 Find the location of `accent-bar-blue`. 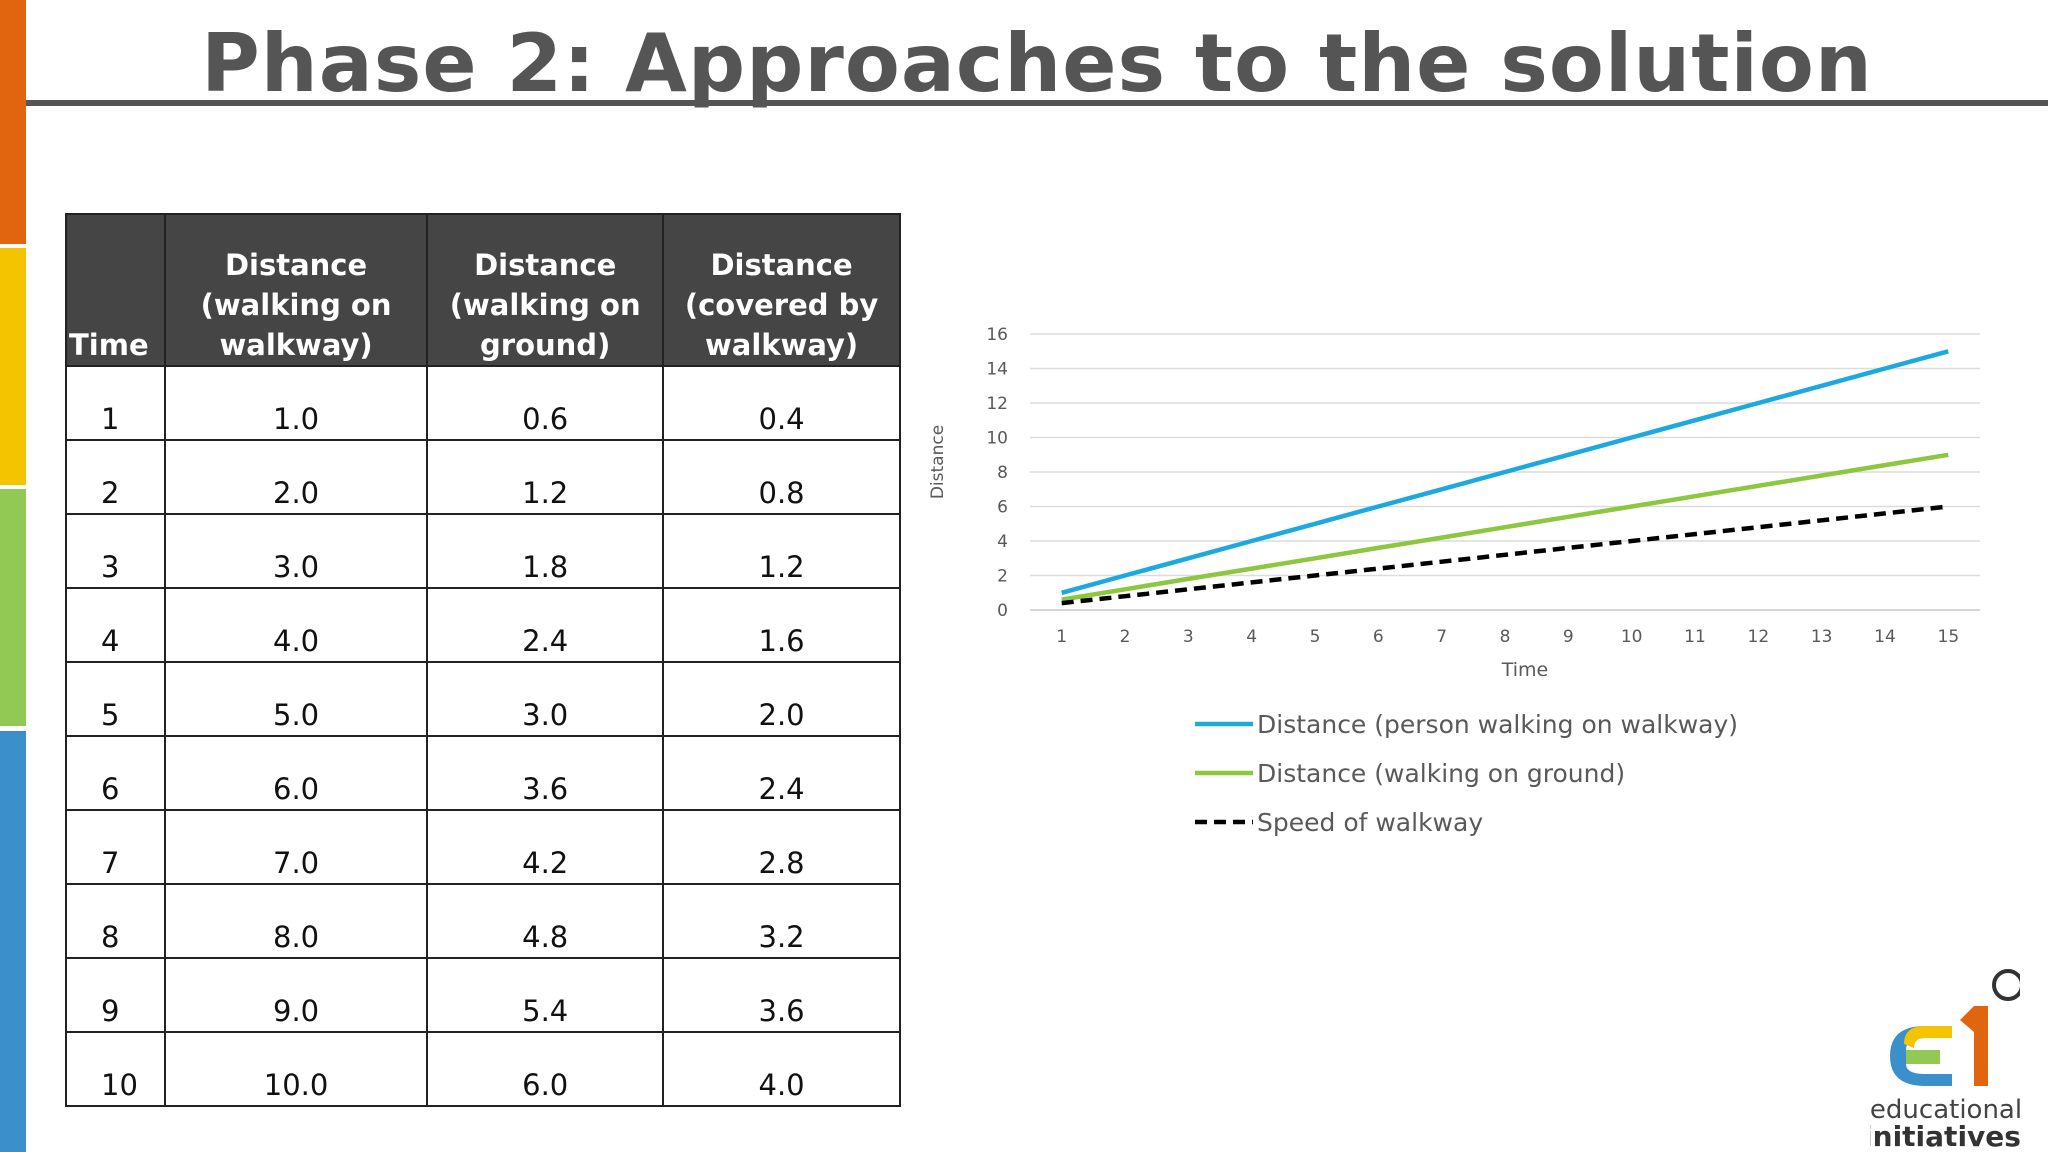

accent-bar-blue is located at coordinates (13, 941).